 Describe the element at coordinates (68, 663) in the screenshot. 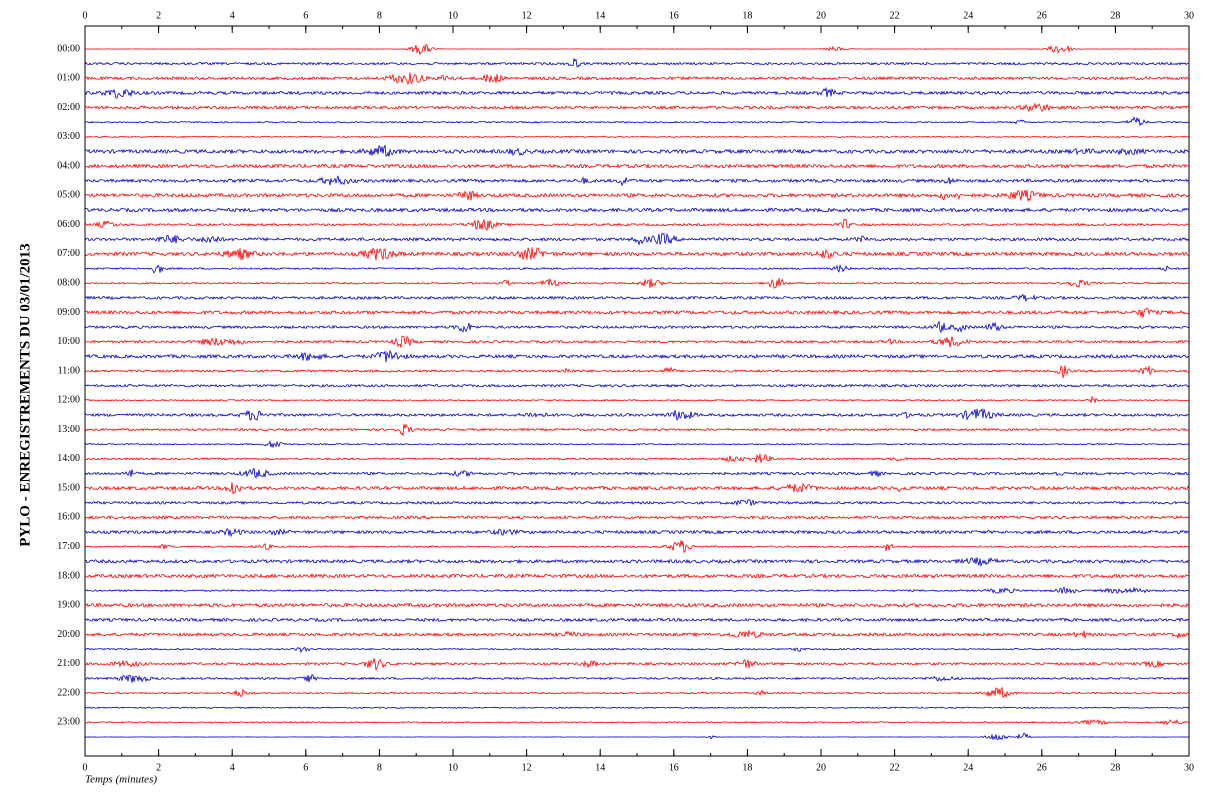

I see `row-label: 21:00` at that location.